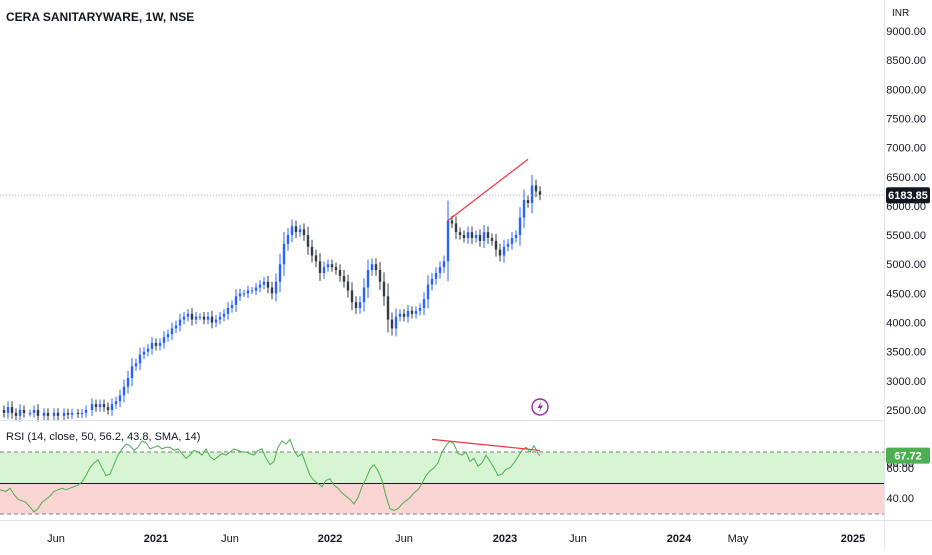  What do you see at coordinates (900, 469) in the screenshot?
I see `rsi-tick-label: 60.00` at bounding box center [900, 469].